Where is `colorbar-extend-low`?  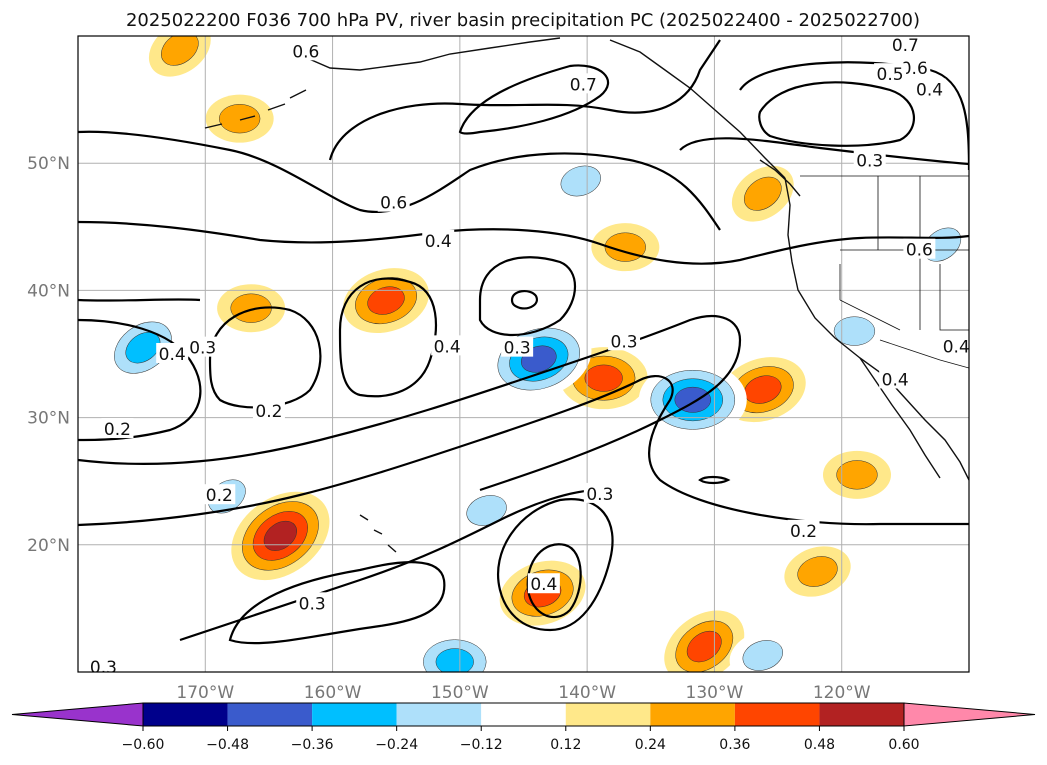 colorbar-extend-low is located at coordinates (77, 714).